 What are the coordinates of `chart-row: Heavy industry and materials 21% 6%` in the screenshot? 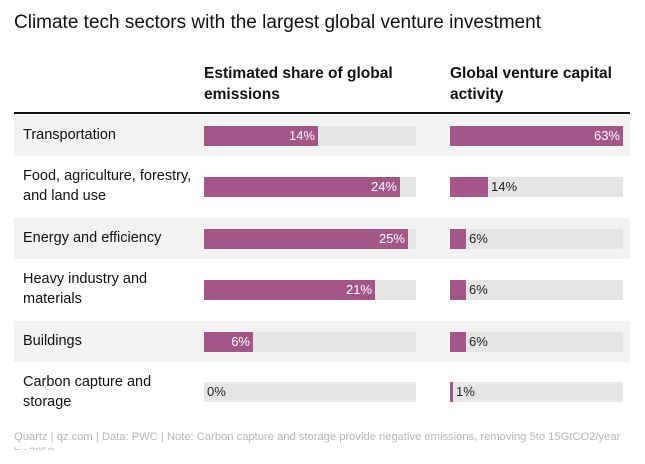 It's located at (322, 290).